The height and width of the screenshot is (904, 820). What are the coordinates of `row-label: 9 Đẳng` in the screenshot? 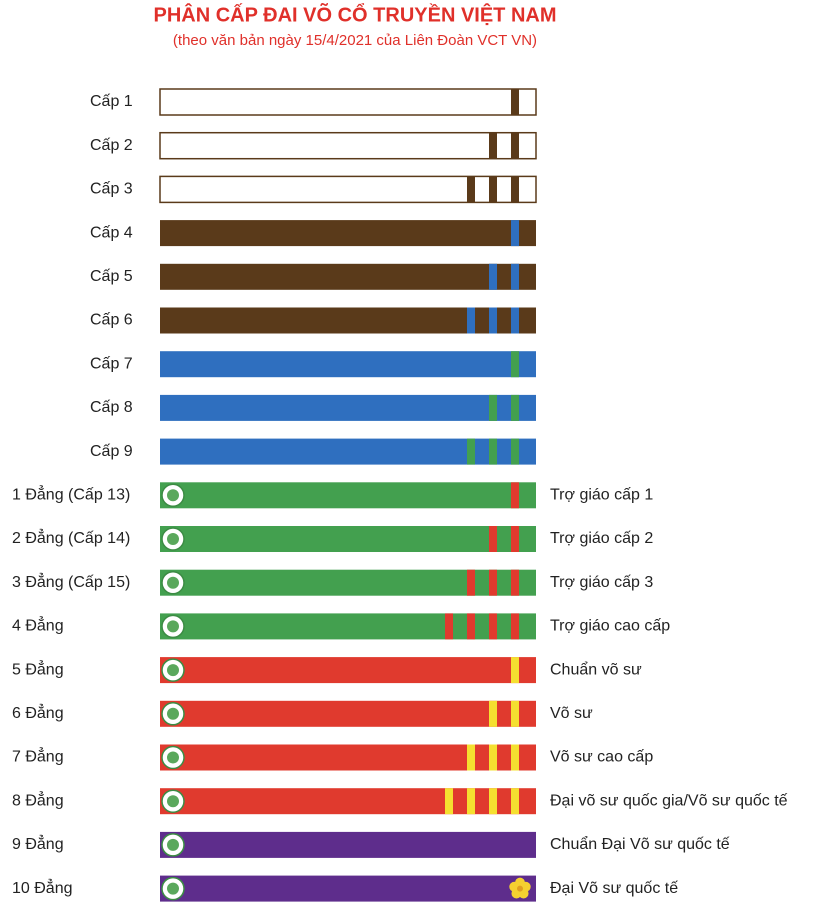 It's located at (38, 843).